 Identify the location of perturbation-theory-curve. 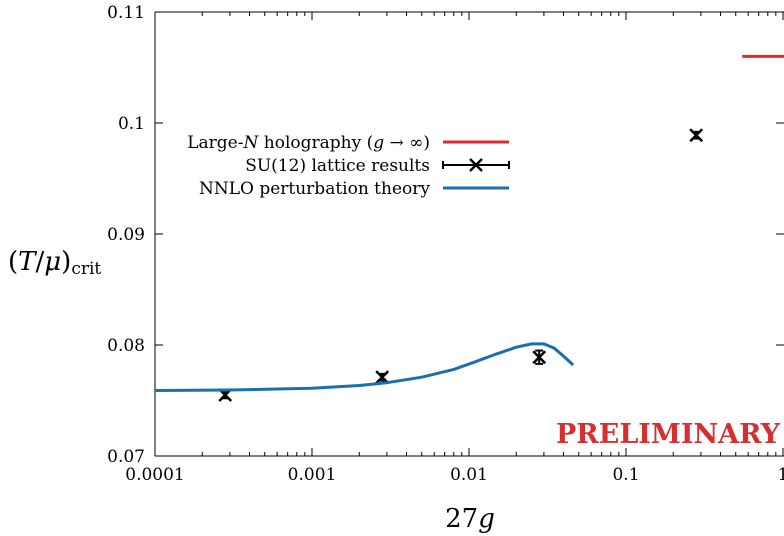
(364, 367).